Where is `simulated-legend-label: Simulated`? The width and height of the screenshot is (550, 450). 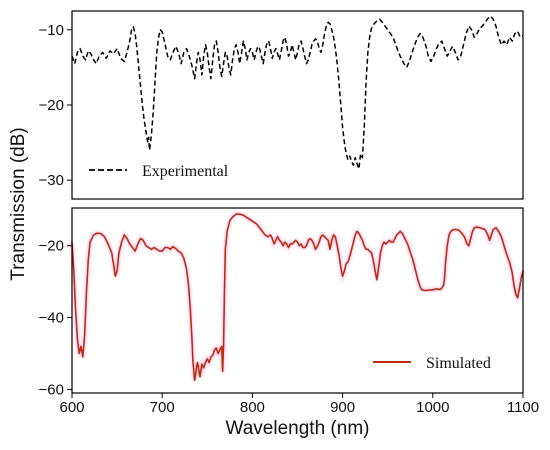
simulated-legend-label: Simulated is located at coordinates (458, 363).